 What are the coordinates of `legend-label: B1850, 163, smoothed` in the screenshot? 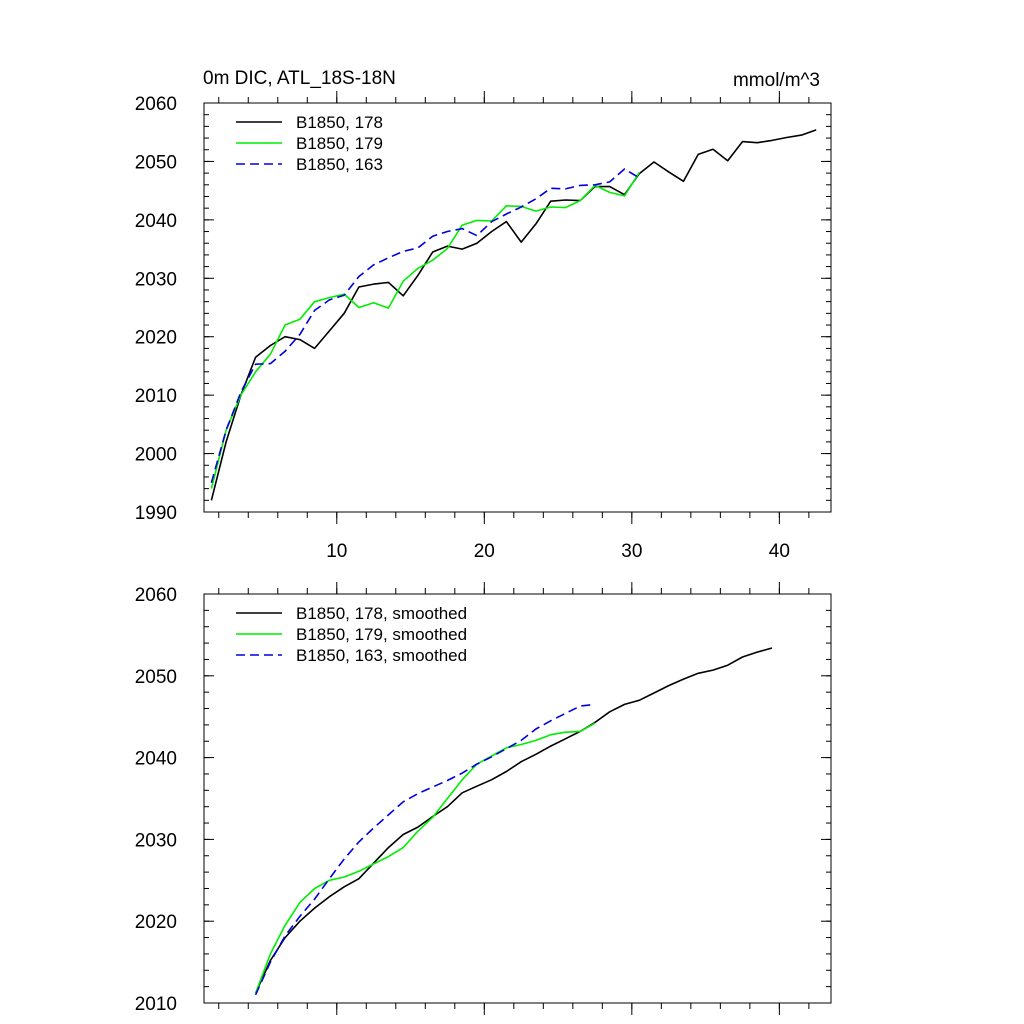 It's located at (381, 655).